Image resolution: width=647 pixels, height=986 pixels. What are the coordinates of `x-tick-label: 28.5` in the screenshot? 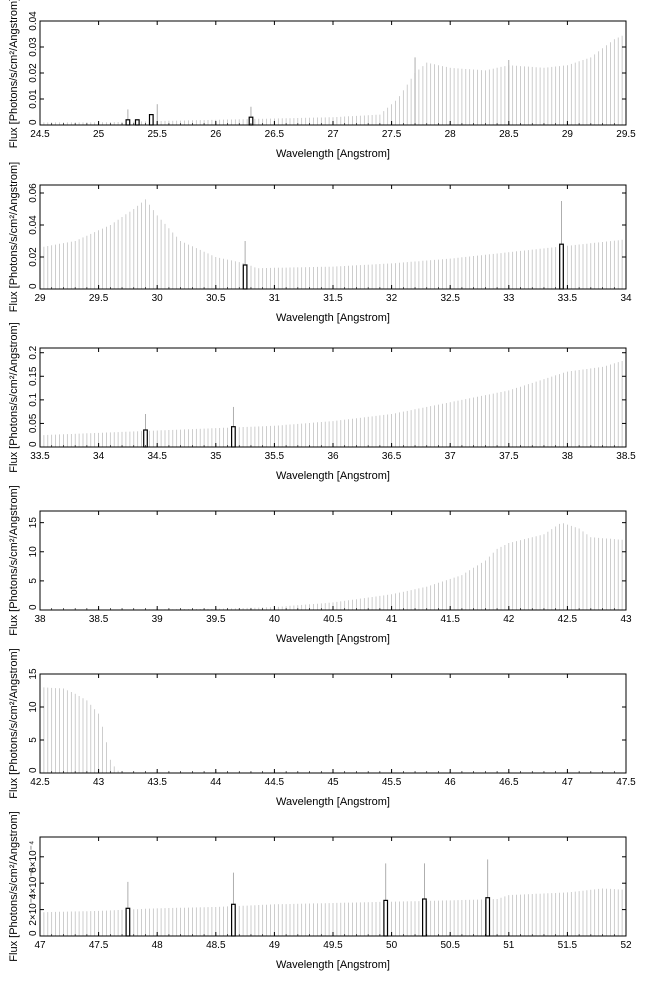 It's located at (509, 134).